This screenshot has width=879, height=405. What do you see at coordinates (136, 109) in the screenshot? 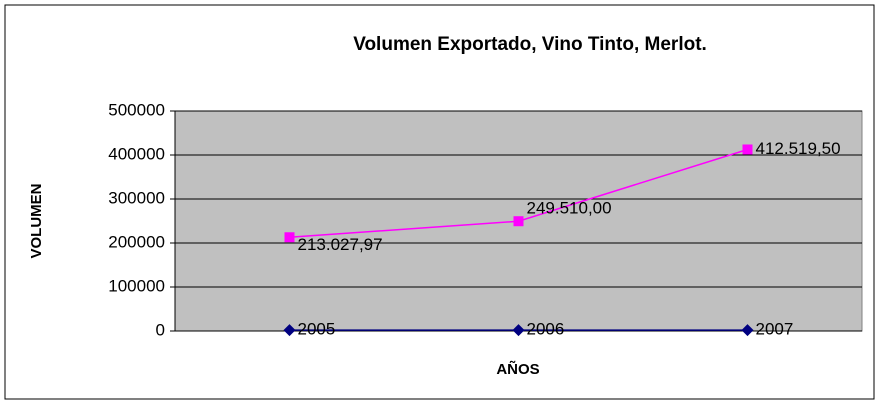
I see `y-tick-label: 500000` at bounding box center [136, 109].